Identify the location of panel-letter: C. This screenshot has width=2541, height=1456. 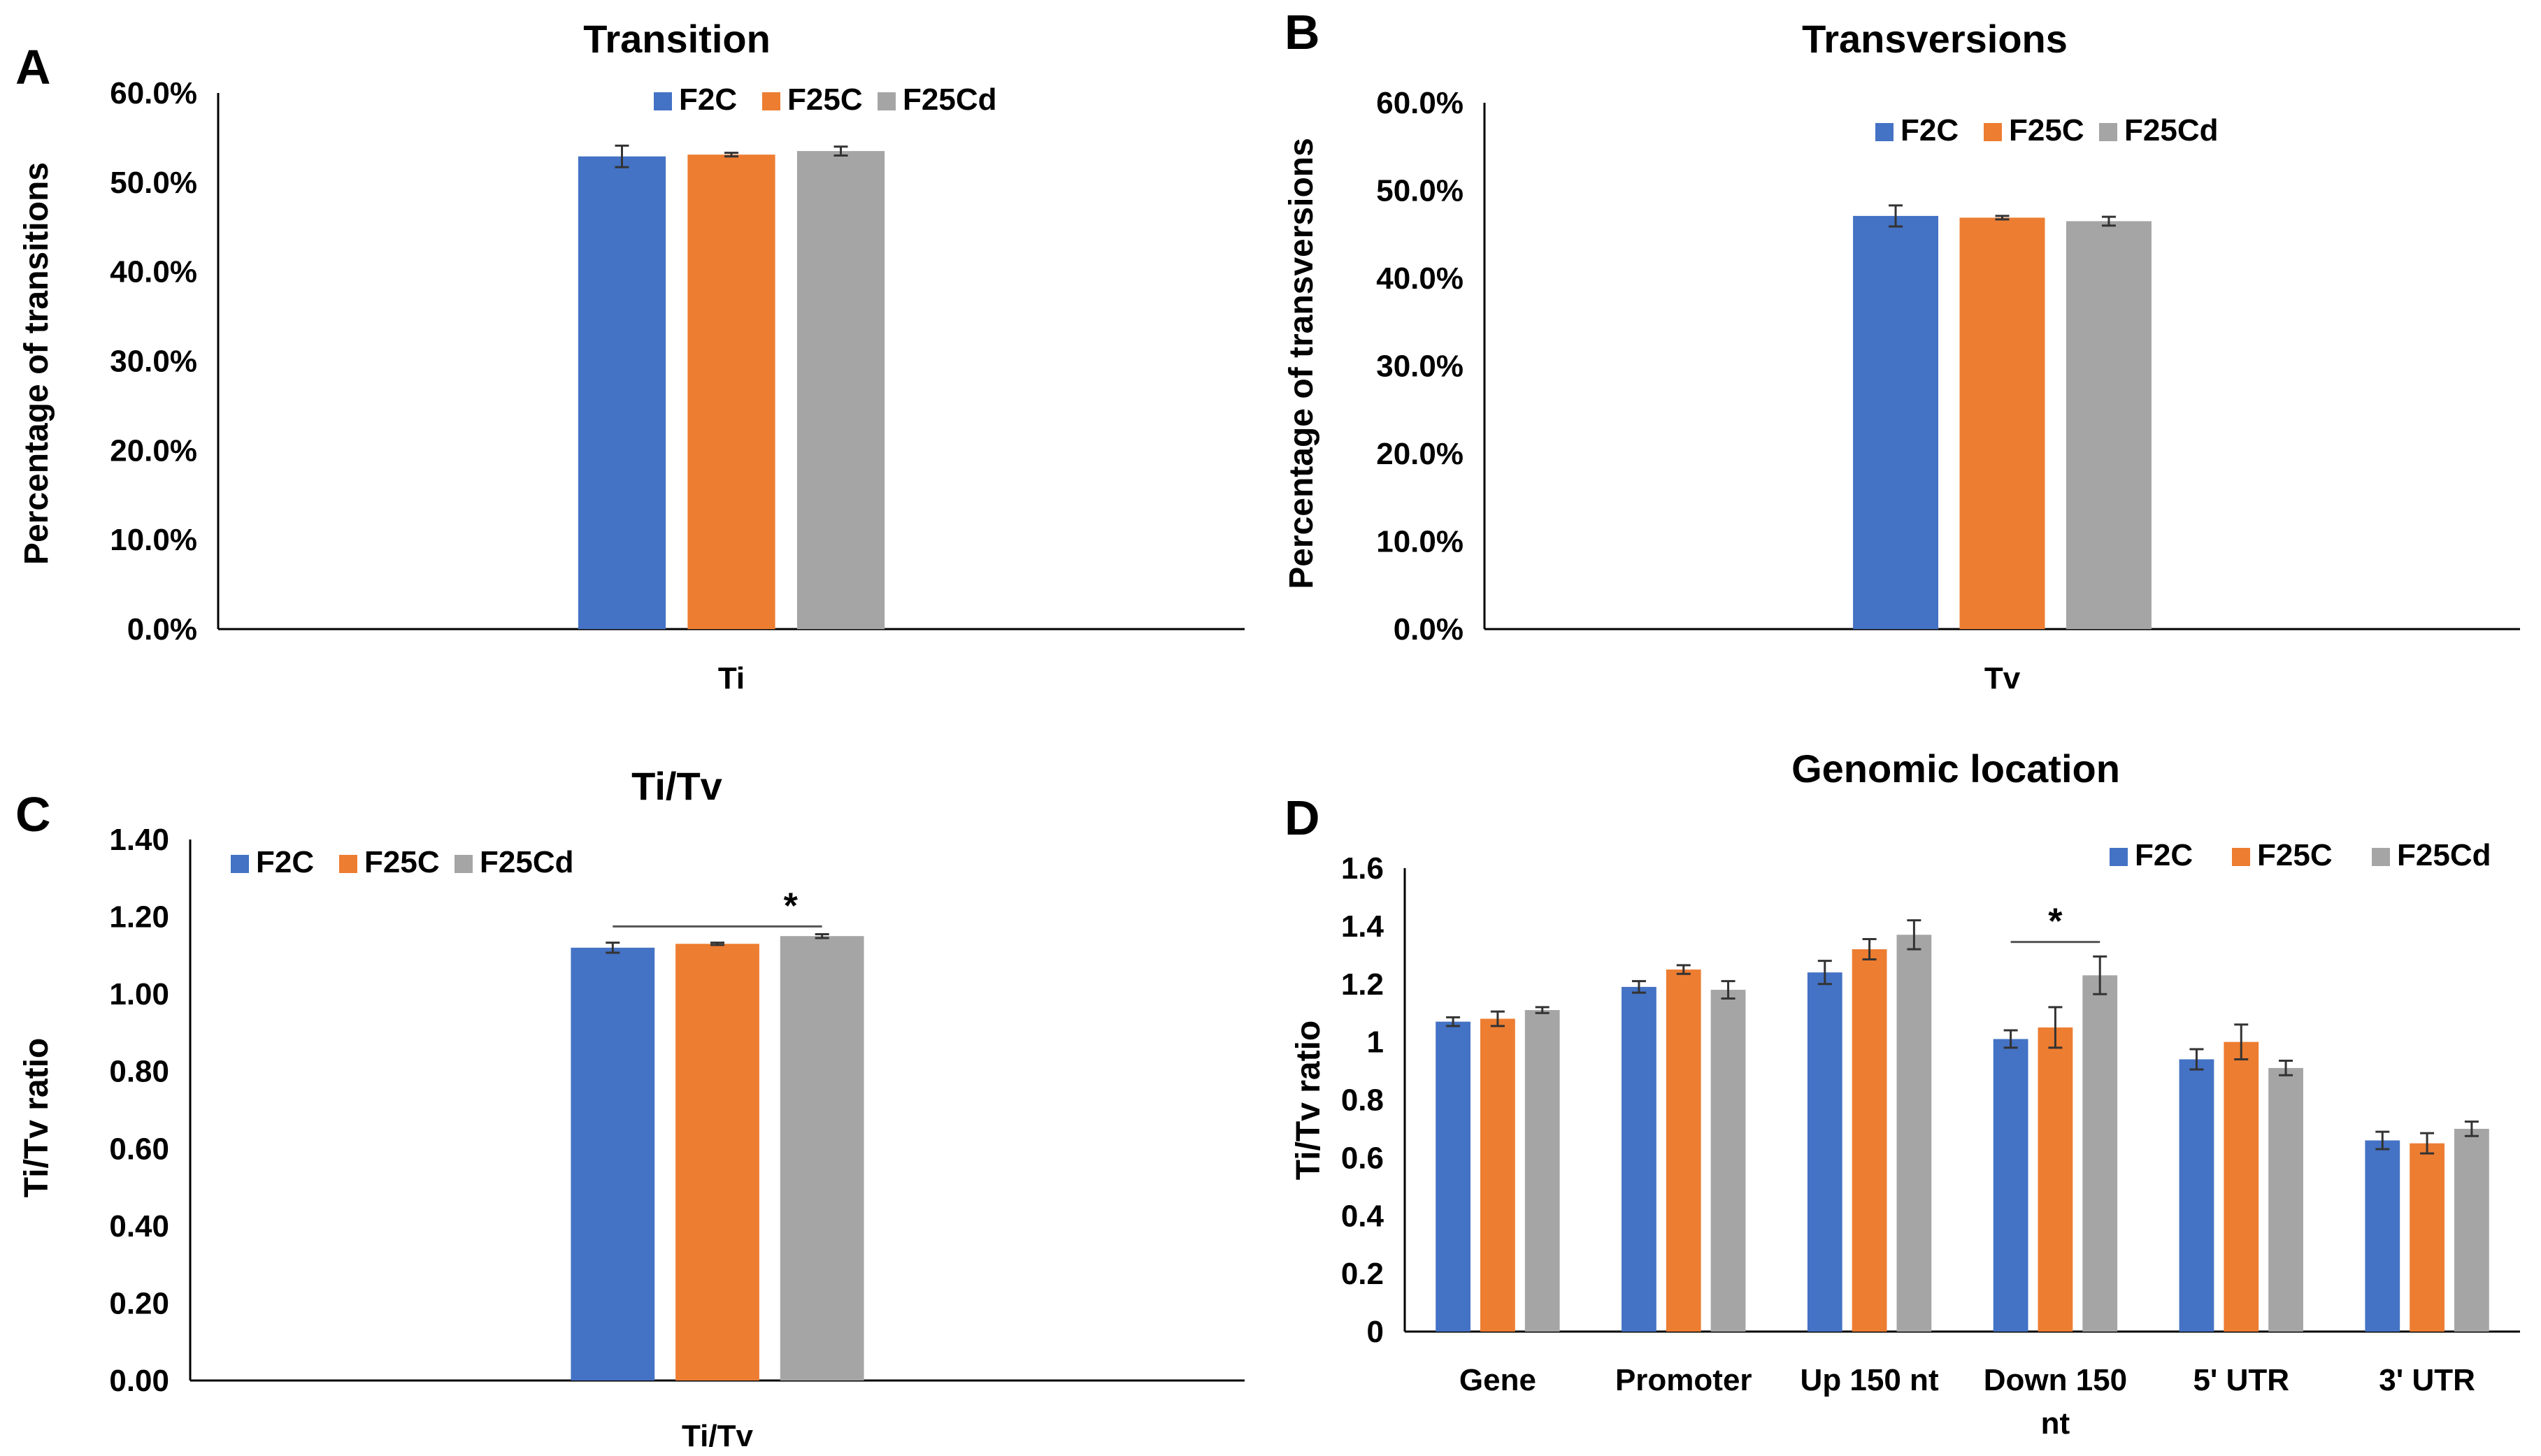
(33, 815).